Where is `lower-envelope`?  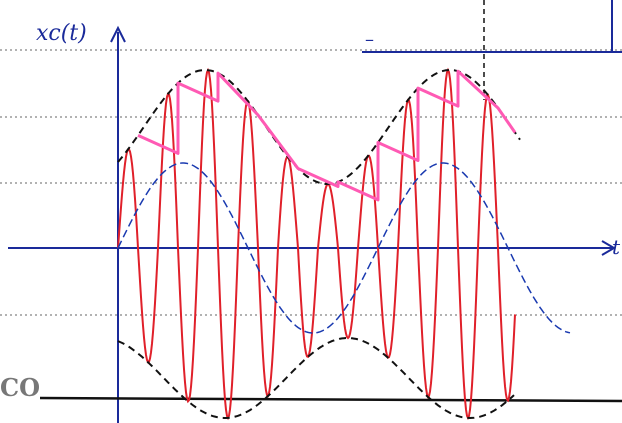 lower-envelope is located at coordinates (316, 378).